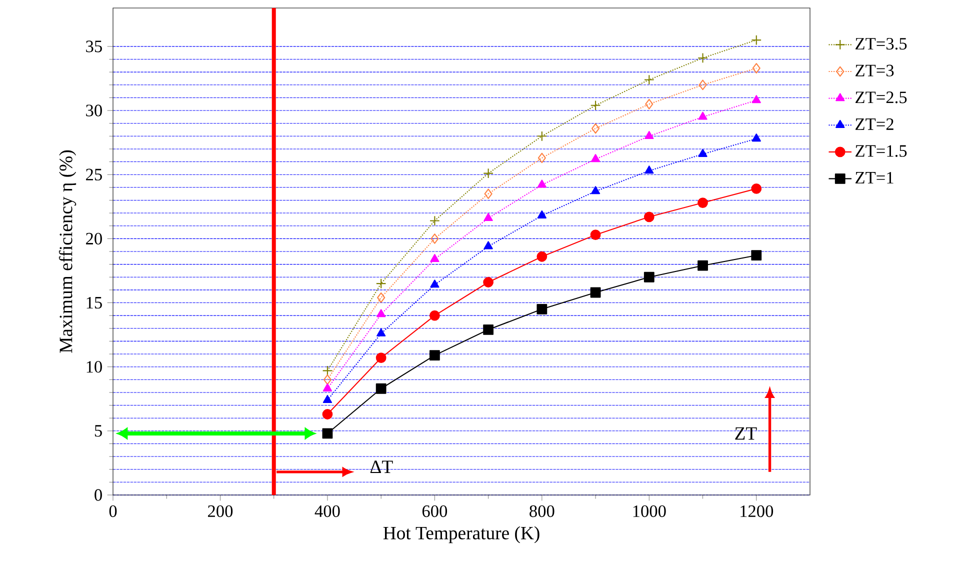 Image resolution: width=976 pixels, height=578 pixels. I want to click on legend-label: ZT=3.5, so click(881, 44).